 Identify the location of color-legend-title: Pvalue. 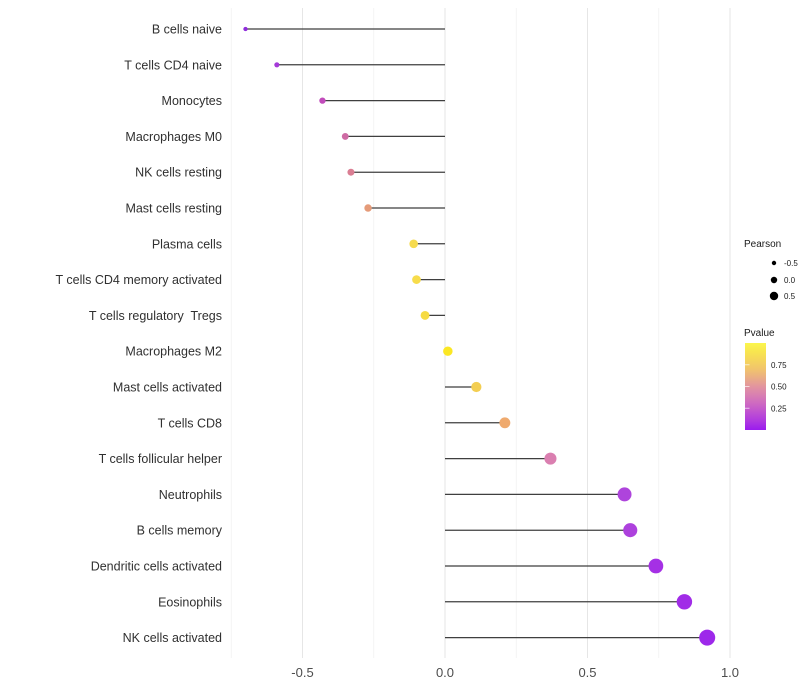
(759, 333).